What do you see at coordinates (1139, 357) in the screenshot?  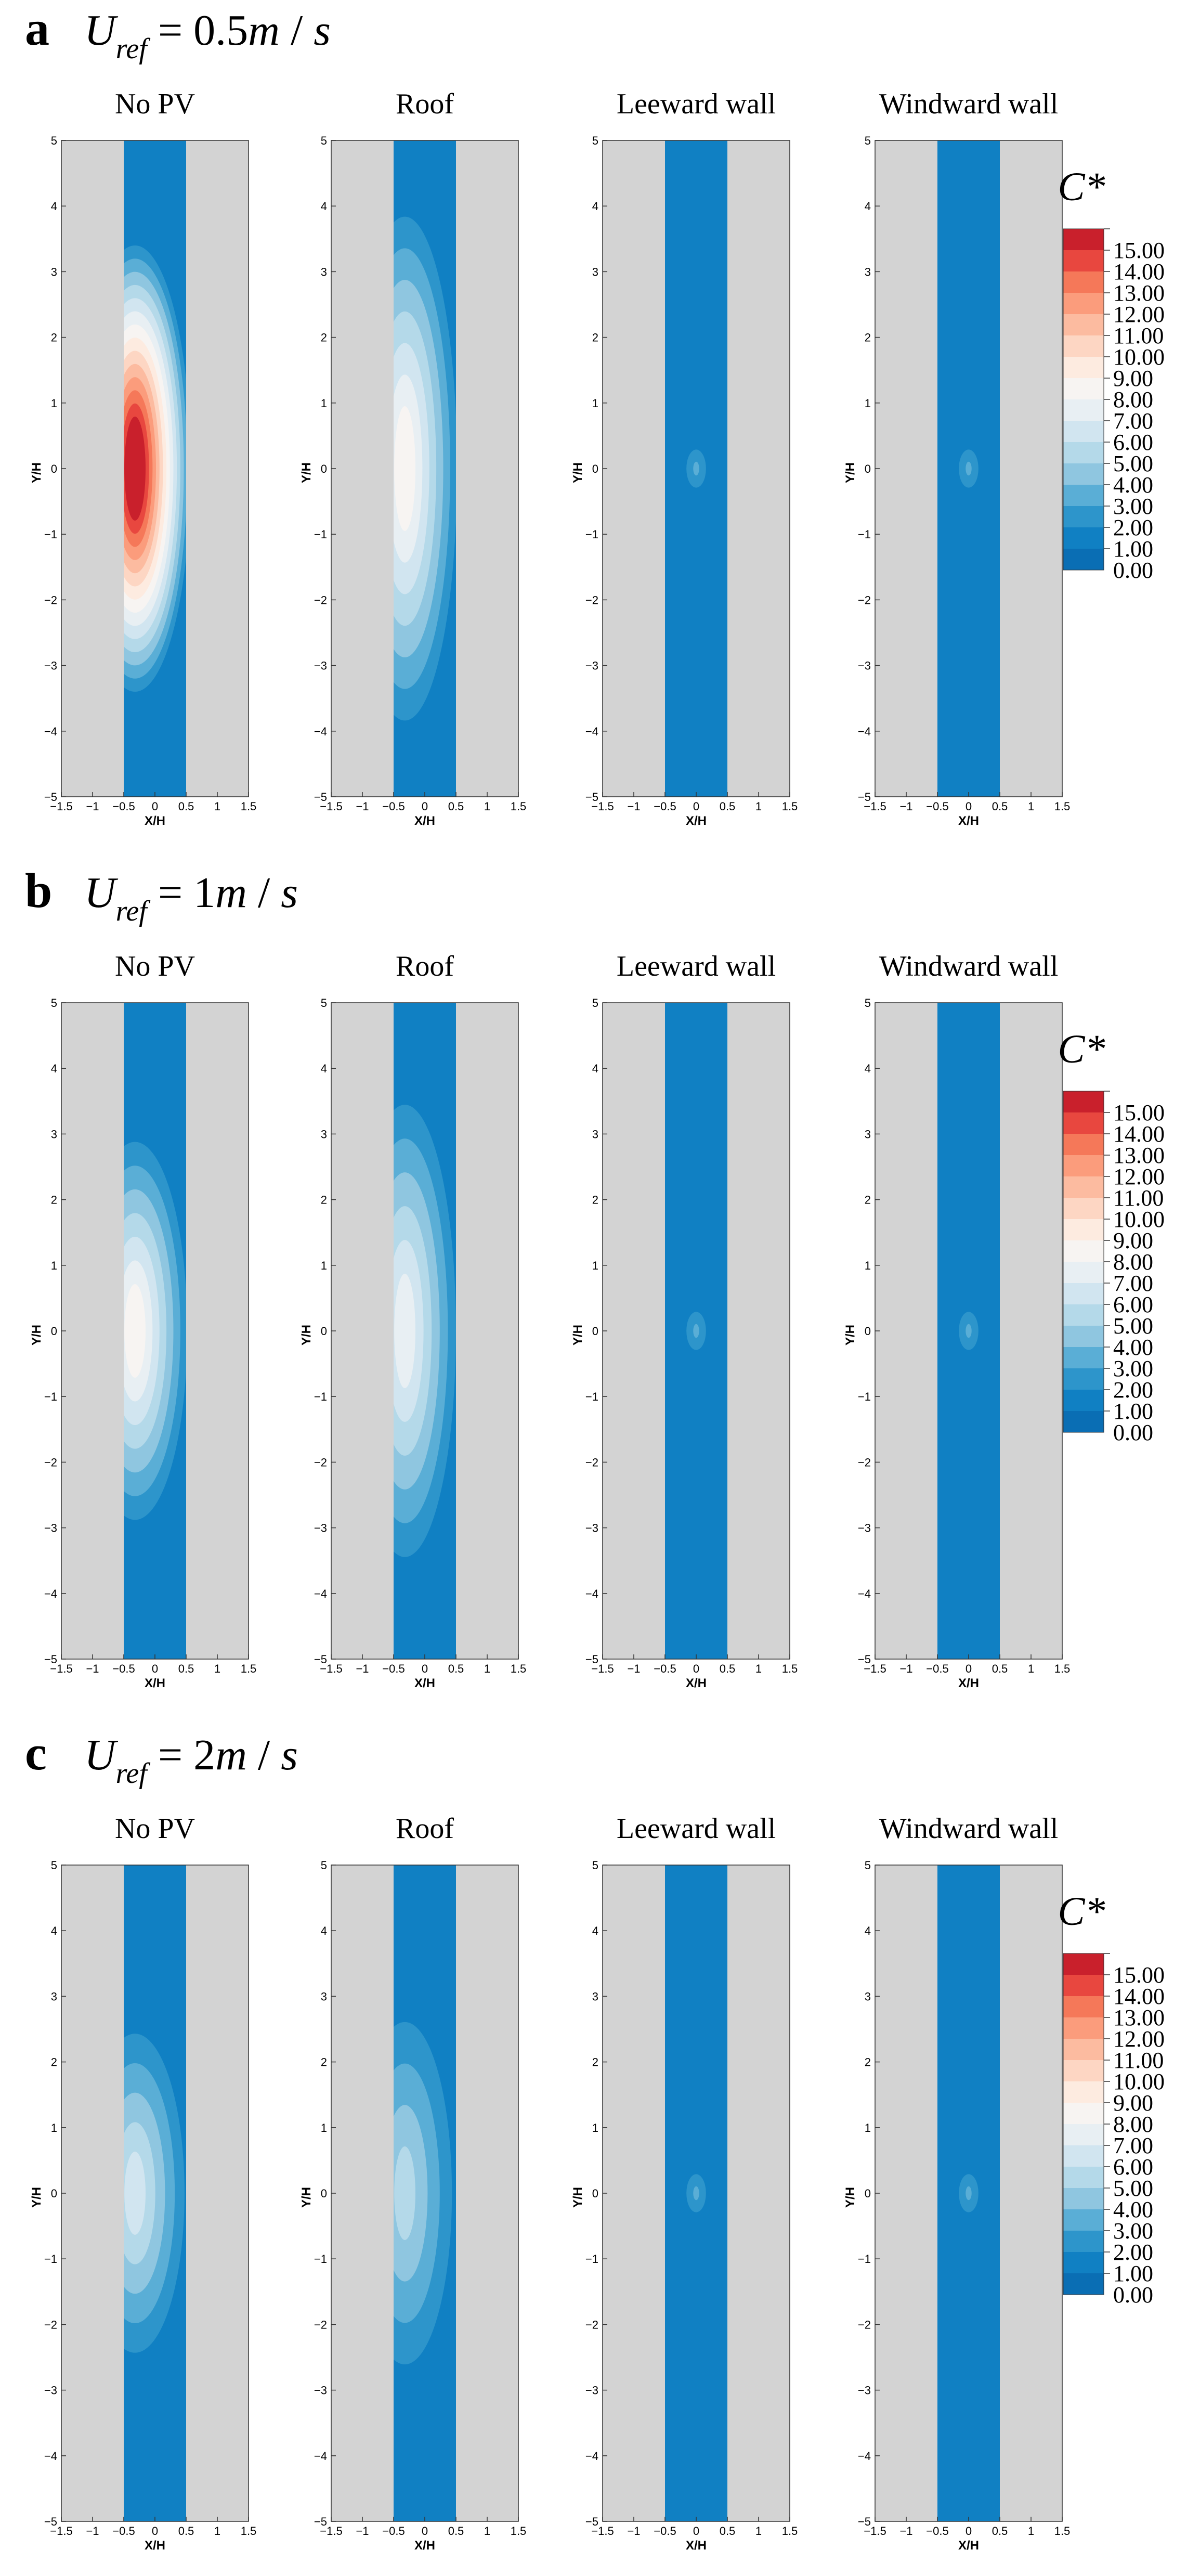 I see `legend-label: 10.00` at bounding box center [1139, 357].